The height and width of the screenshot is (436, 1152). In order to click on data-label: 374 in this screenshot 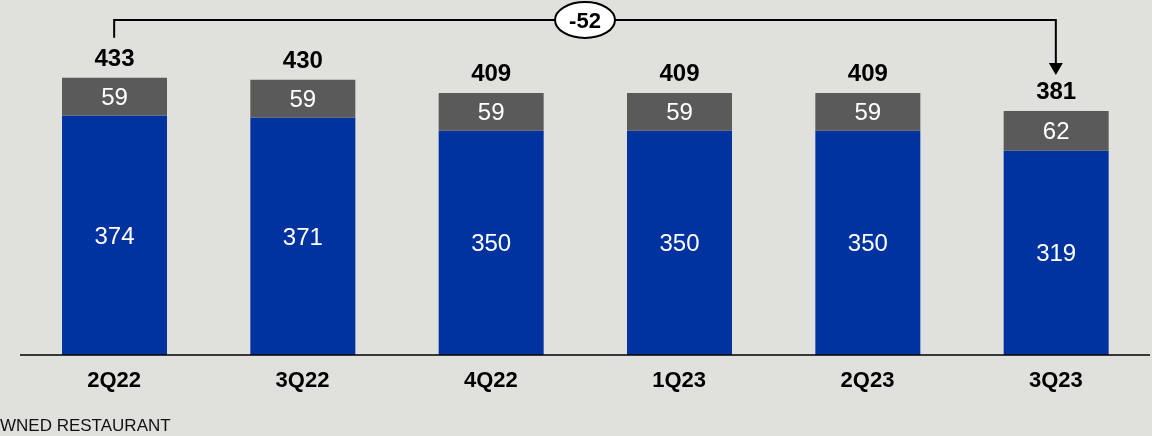, I will do `click(114, 235)`.